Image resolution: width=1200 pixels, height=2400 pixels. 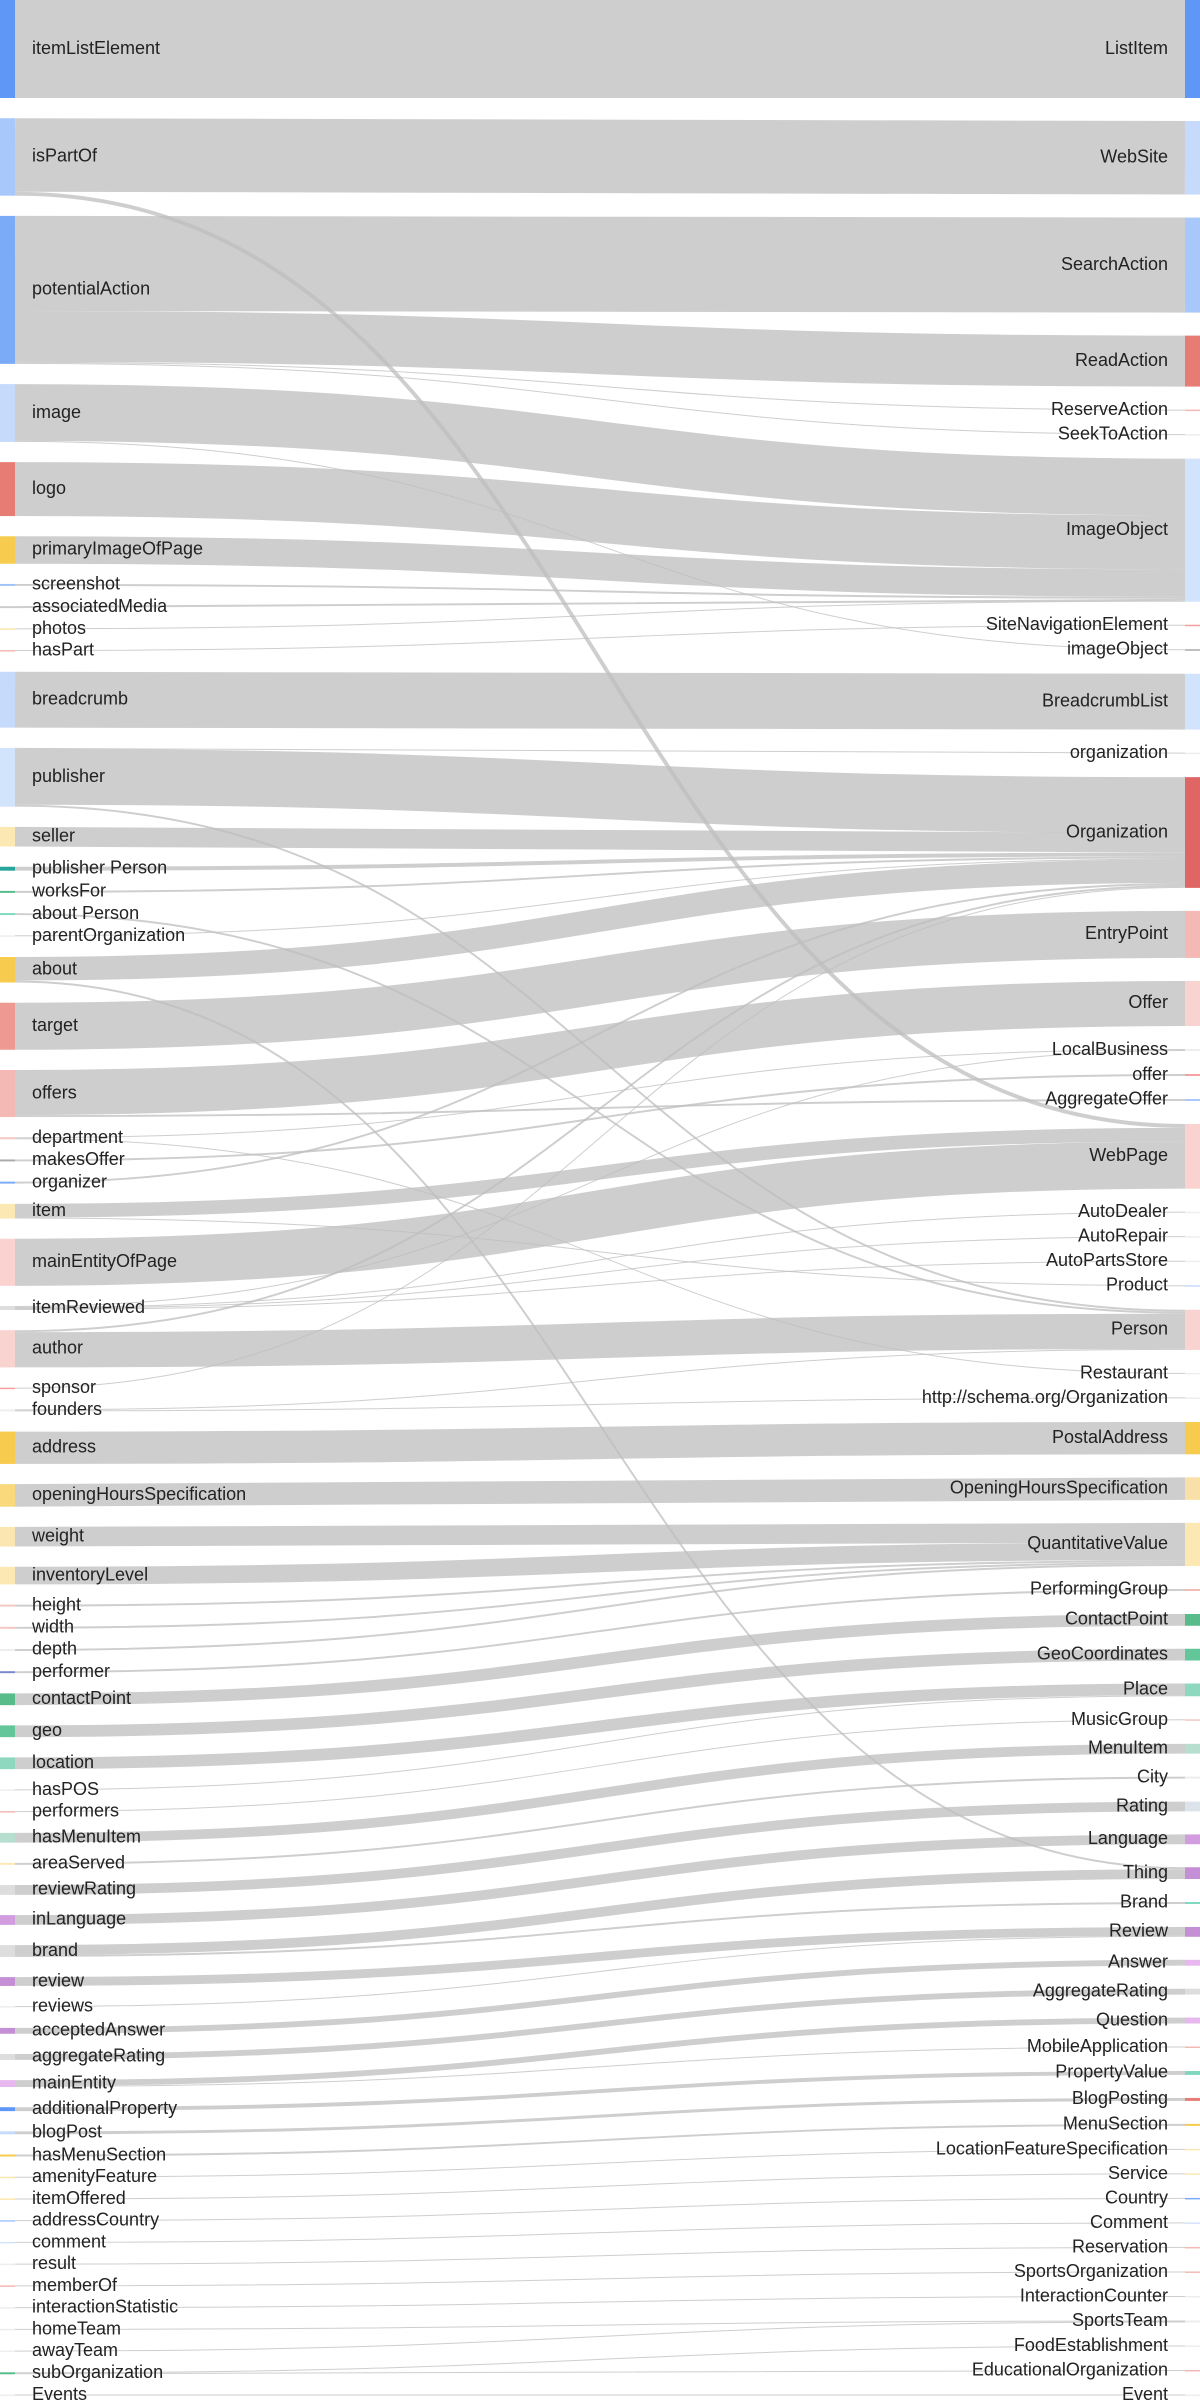 What do you see at coordinates (600, 2232) in the screenshot?
I see `link-comment-to-Comment` at bounding box center [600, 2232].